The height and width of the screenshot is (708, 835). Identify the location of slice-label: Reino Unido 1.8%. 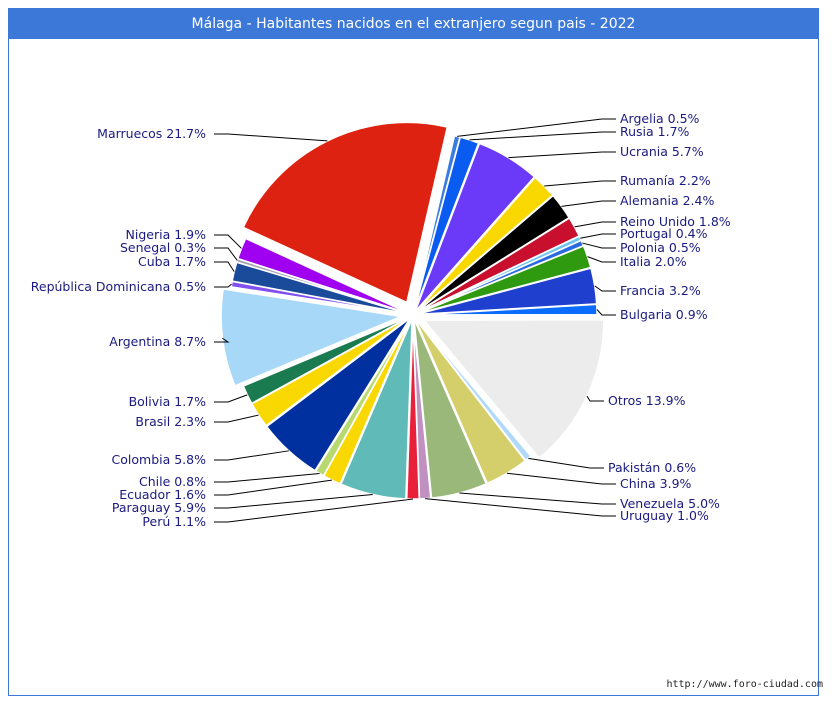
(675, 221).